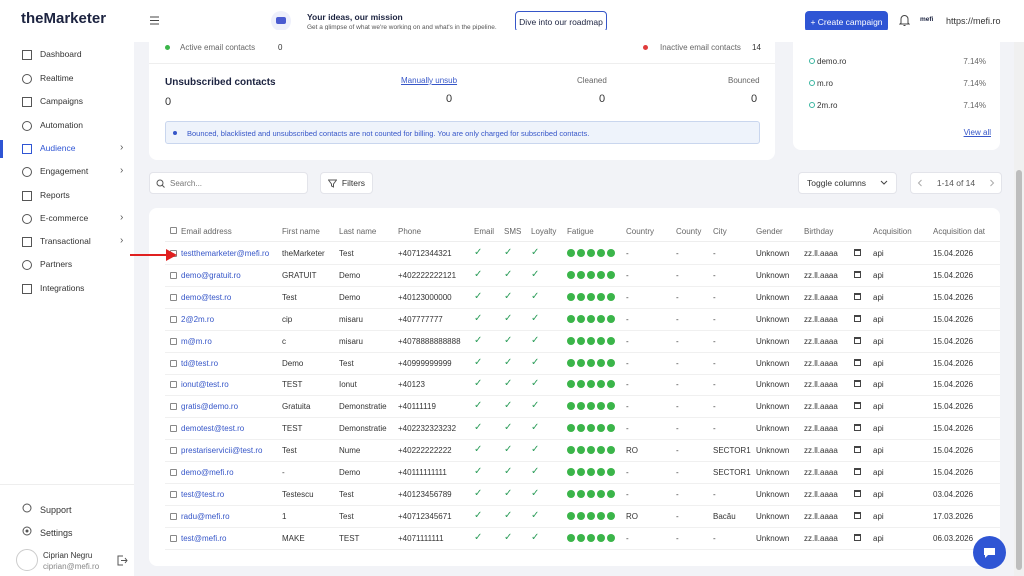 The height and width of the screenshot is (576, 1024). I want to click on roadmap-button: Dive into our roadmap, so click(561, 21).